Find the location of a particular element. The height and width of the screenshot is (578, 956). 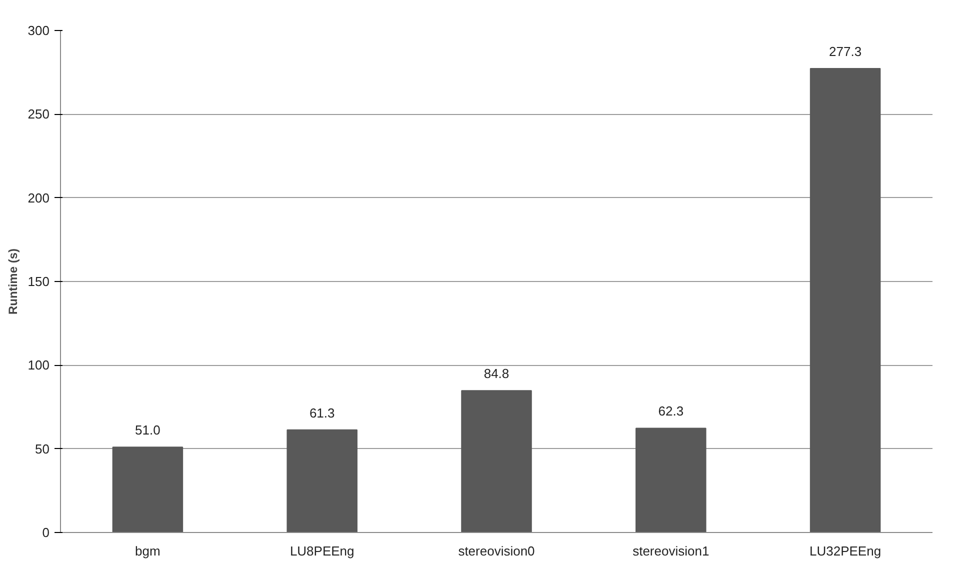

x-tick-label: stereovision0 is located at coordinates (496, 551).